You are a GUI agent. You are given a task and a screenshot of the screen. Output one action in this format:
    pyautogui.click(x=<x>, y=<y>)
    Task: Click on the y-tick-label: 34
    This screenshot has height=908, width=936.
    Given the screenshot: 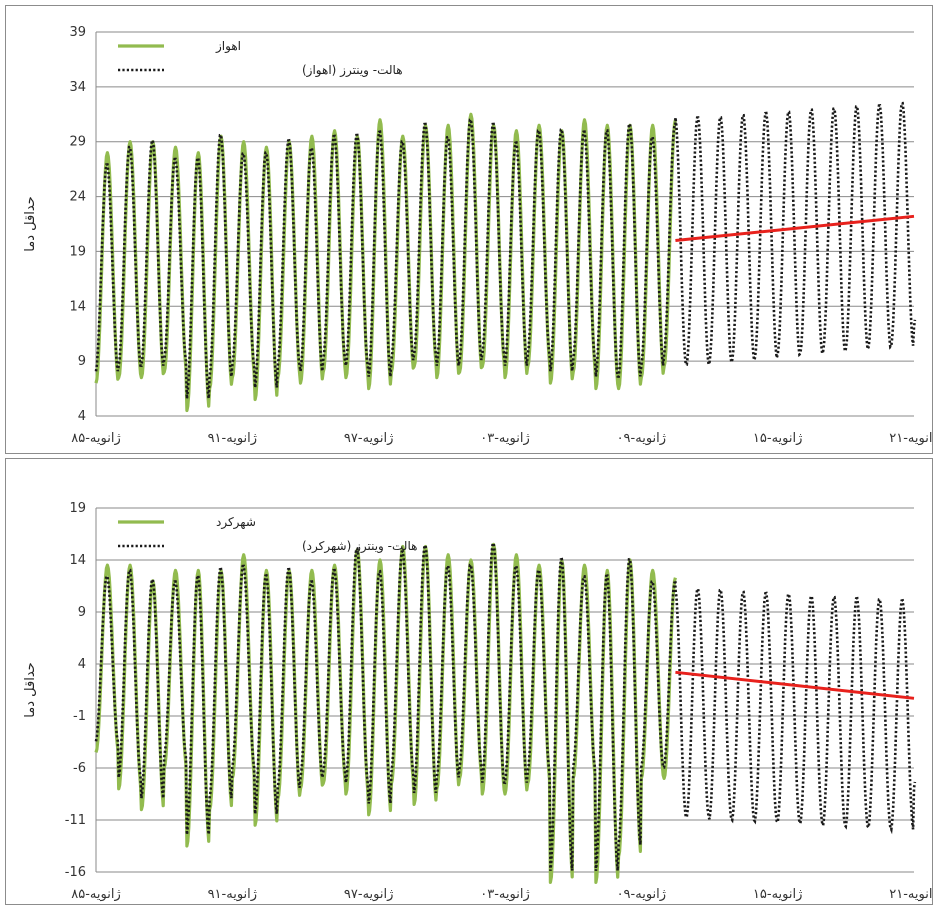 What is the action you would take?
    pyautogui.click(x=77, y=87)
    